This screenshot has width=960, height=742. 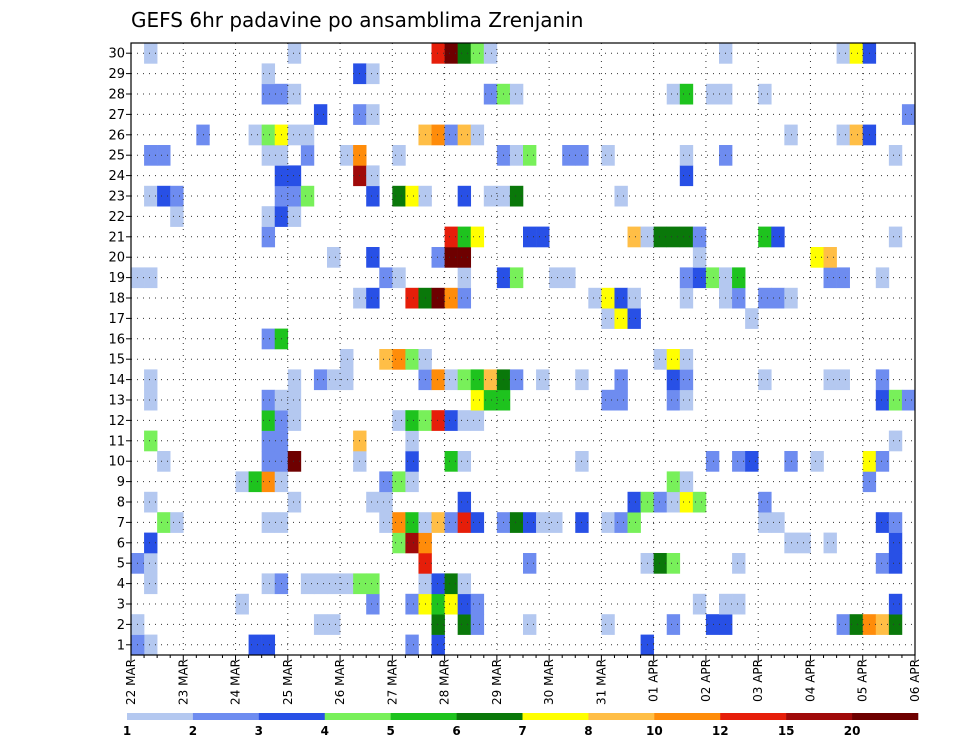 I want to click on y-tick-label: 16, so click(x=116, y=339).